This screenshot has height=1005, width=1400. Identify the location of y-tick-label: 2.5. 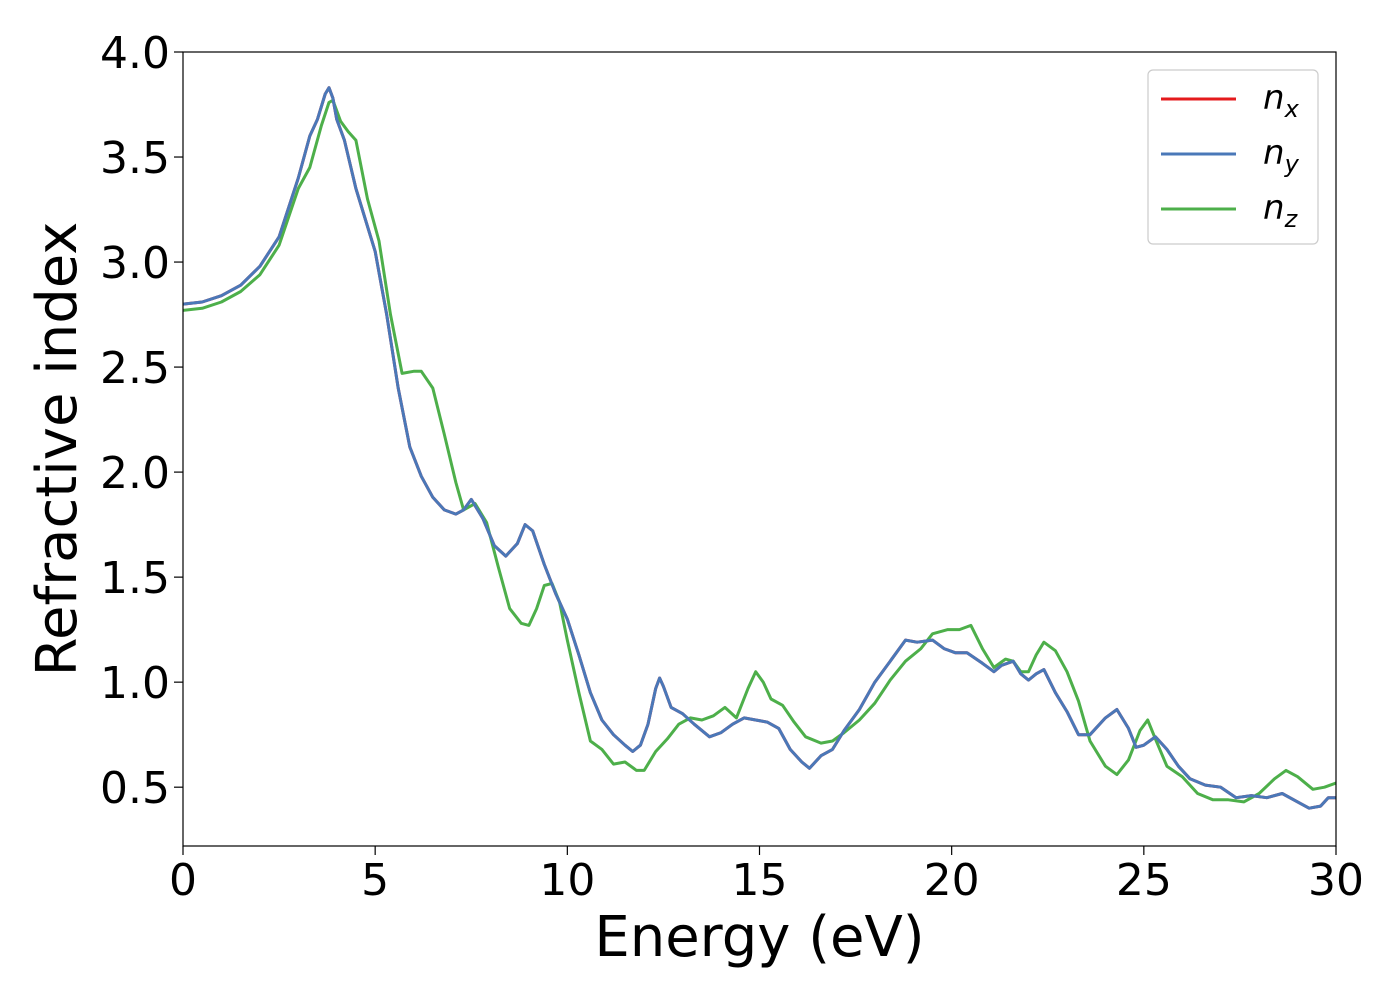
(135, 368).